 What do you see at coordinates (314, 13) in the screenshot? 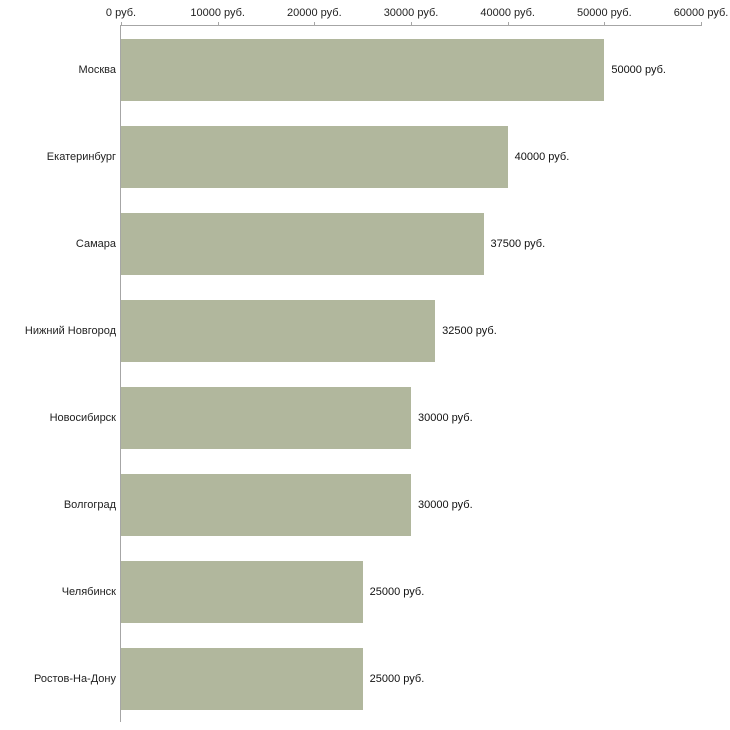
I see `x-axis-tick-label: 20000 руб.` at bounding box center [314, 13].